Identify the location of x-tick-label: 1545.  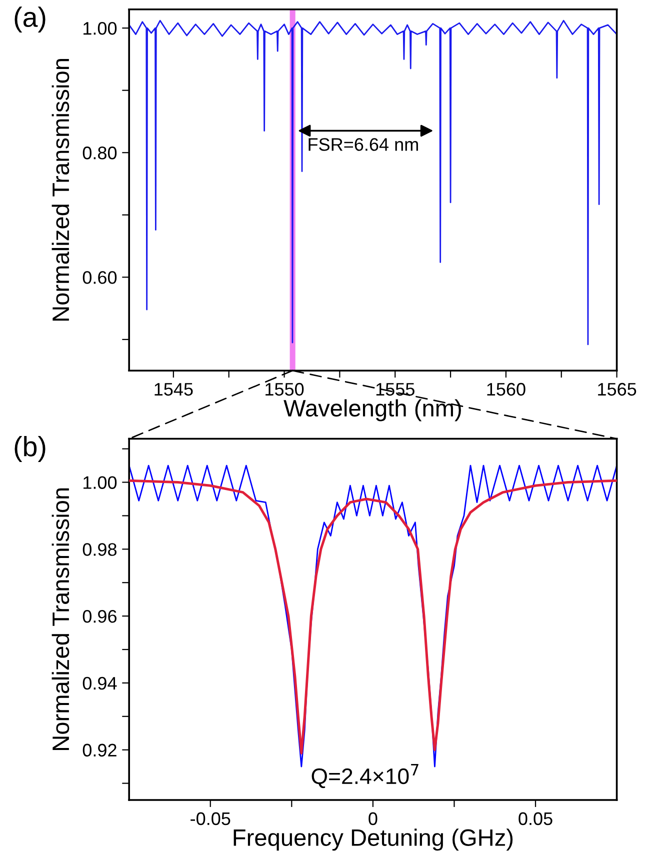
(173, 389).